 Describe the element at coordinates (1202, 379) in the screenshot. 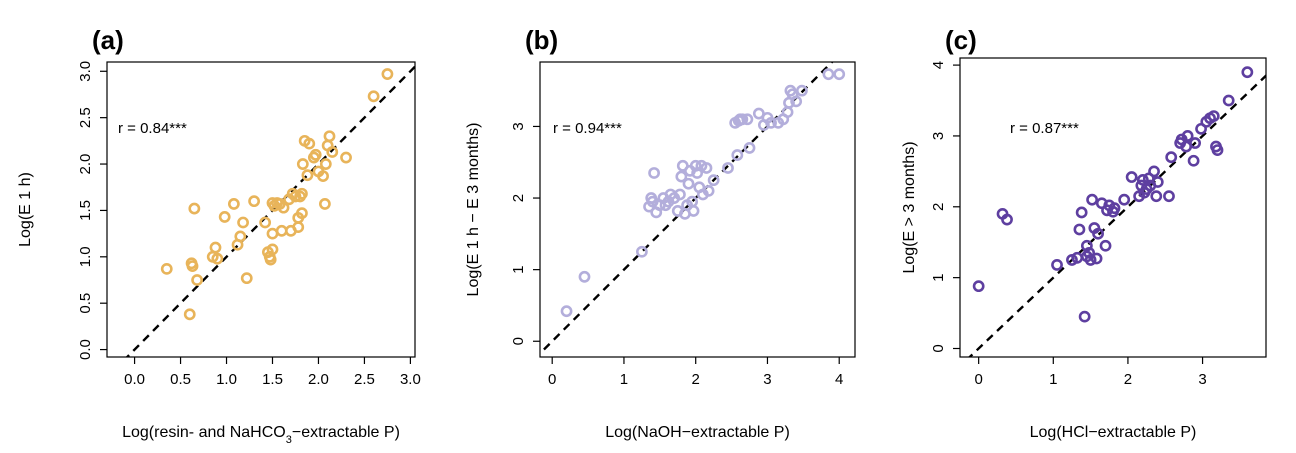

I see `x-tick-label: 3` at that location.